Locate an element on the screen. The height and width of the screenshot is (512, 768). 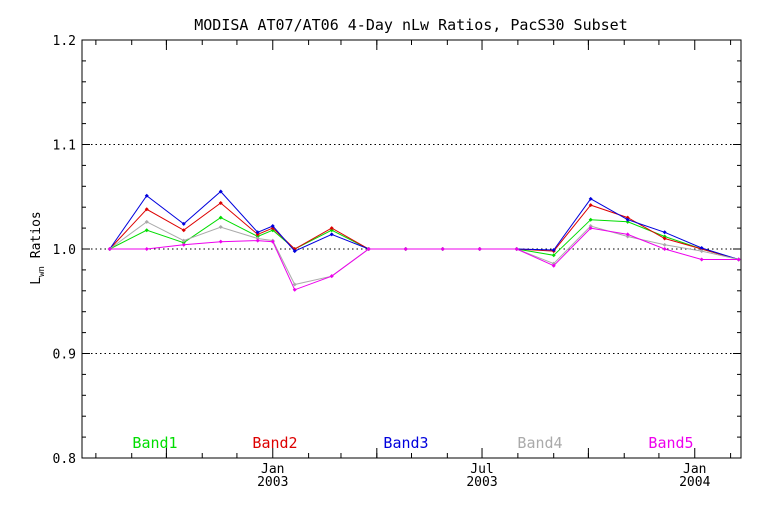
series-line-band1 is located at coordinates (424, 238).